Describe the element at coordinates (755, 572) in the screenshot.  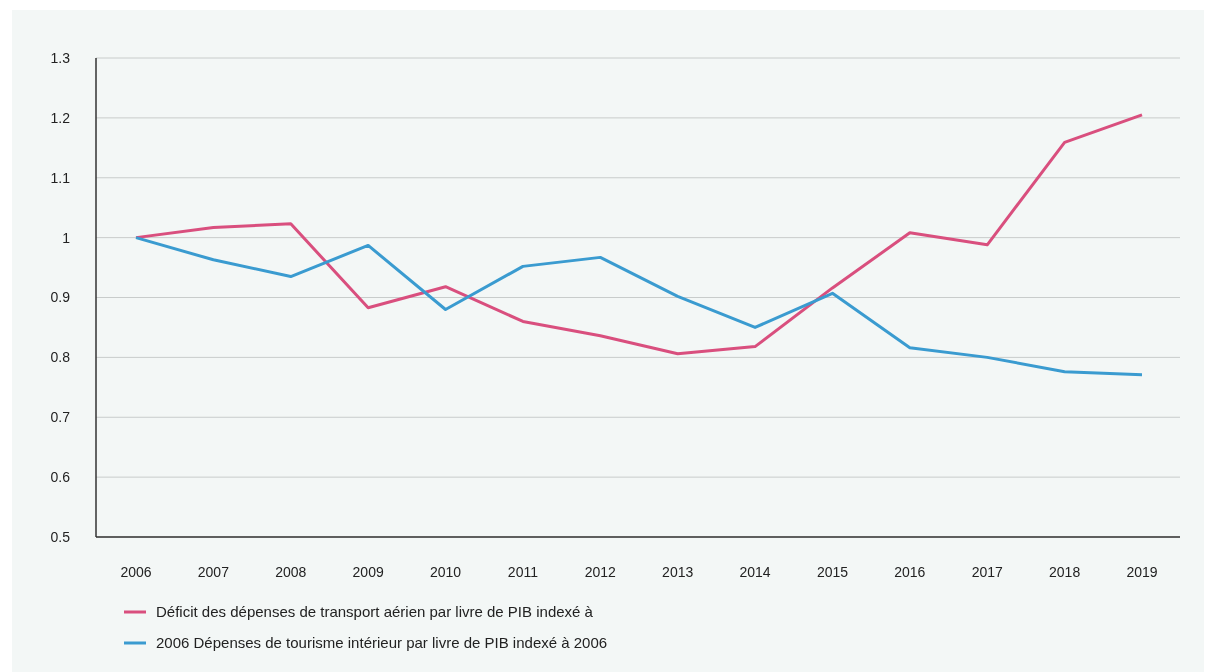
I see `x-tick-label: 2014` at that location.